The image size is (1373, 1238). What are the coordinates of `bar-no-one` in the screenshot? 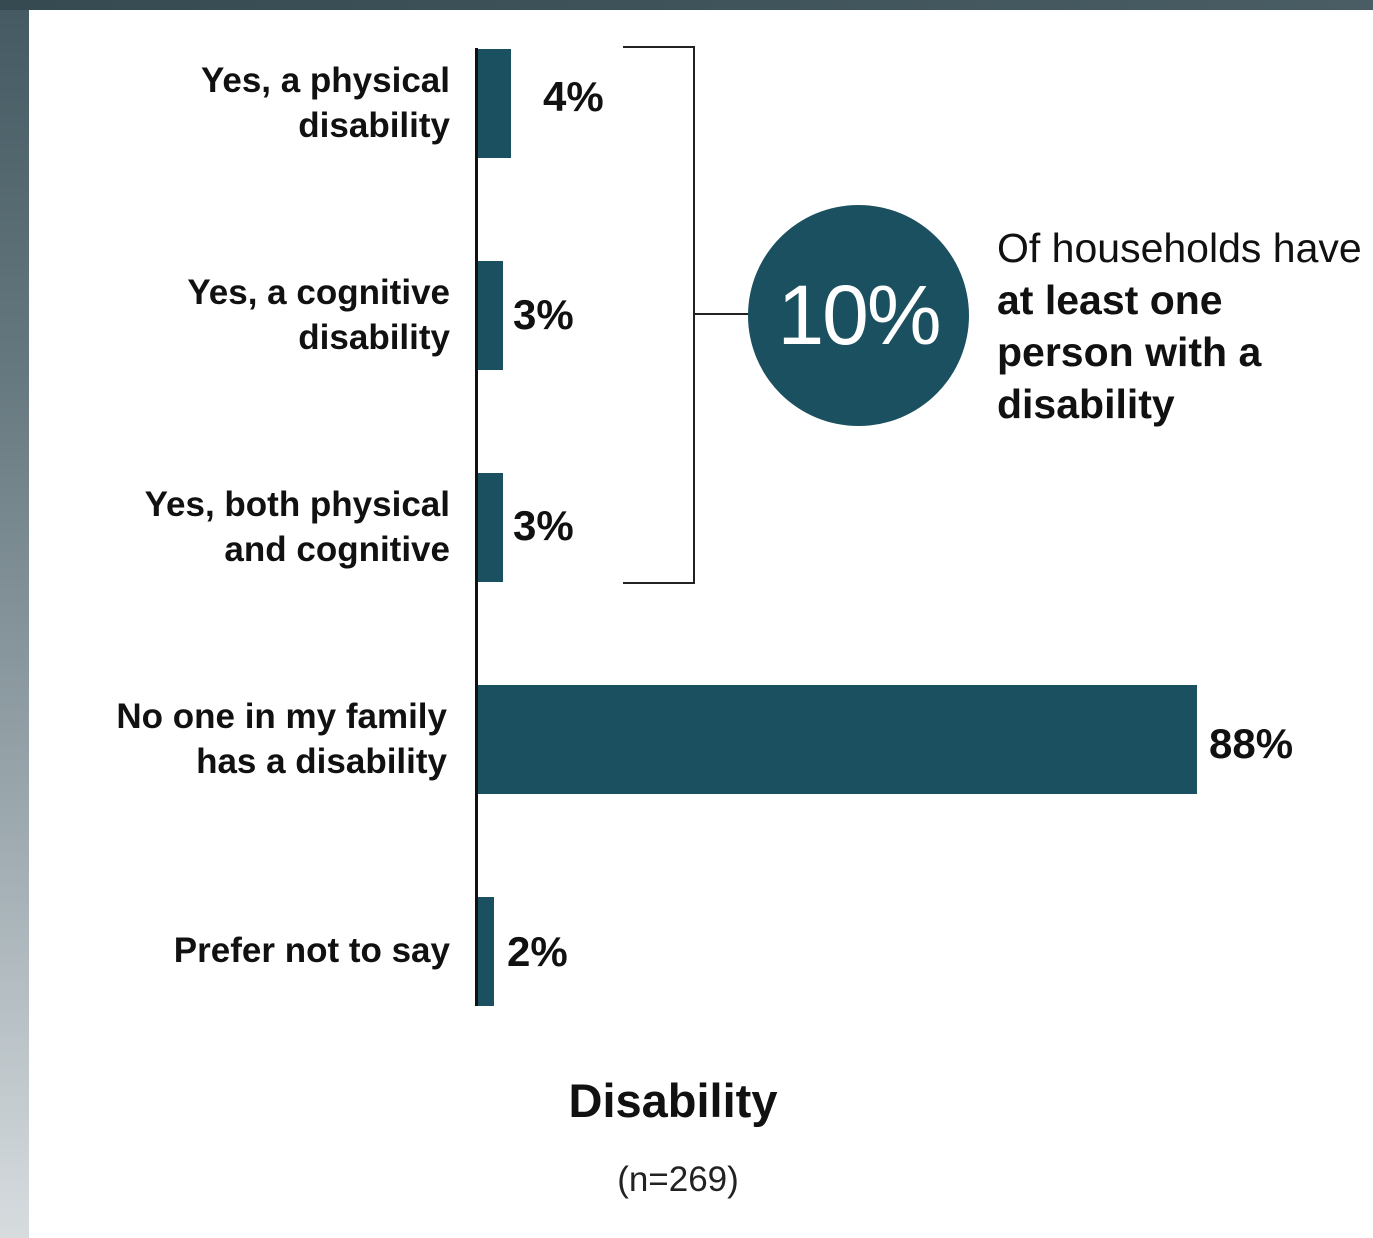 It's located at (837, 739).